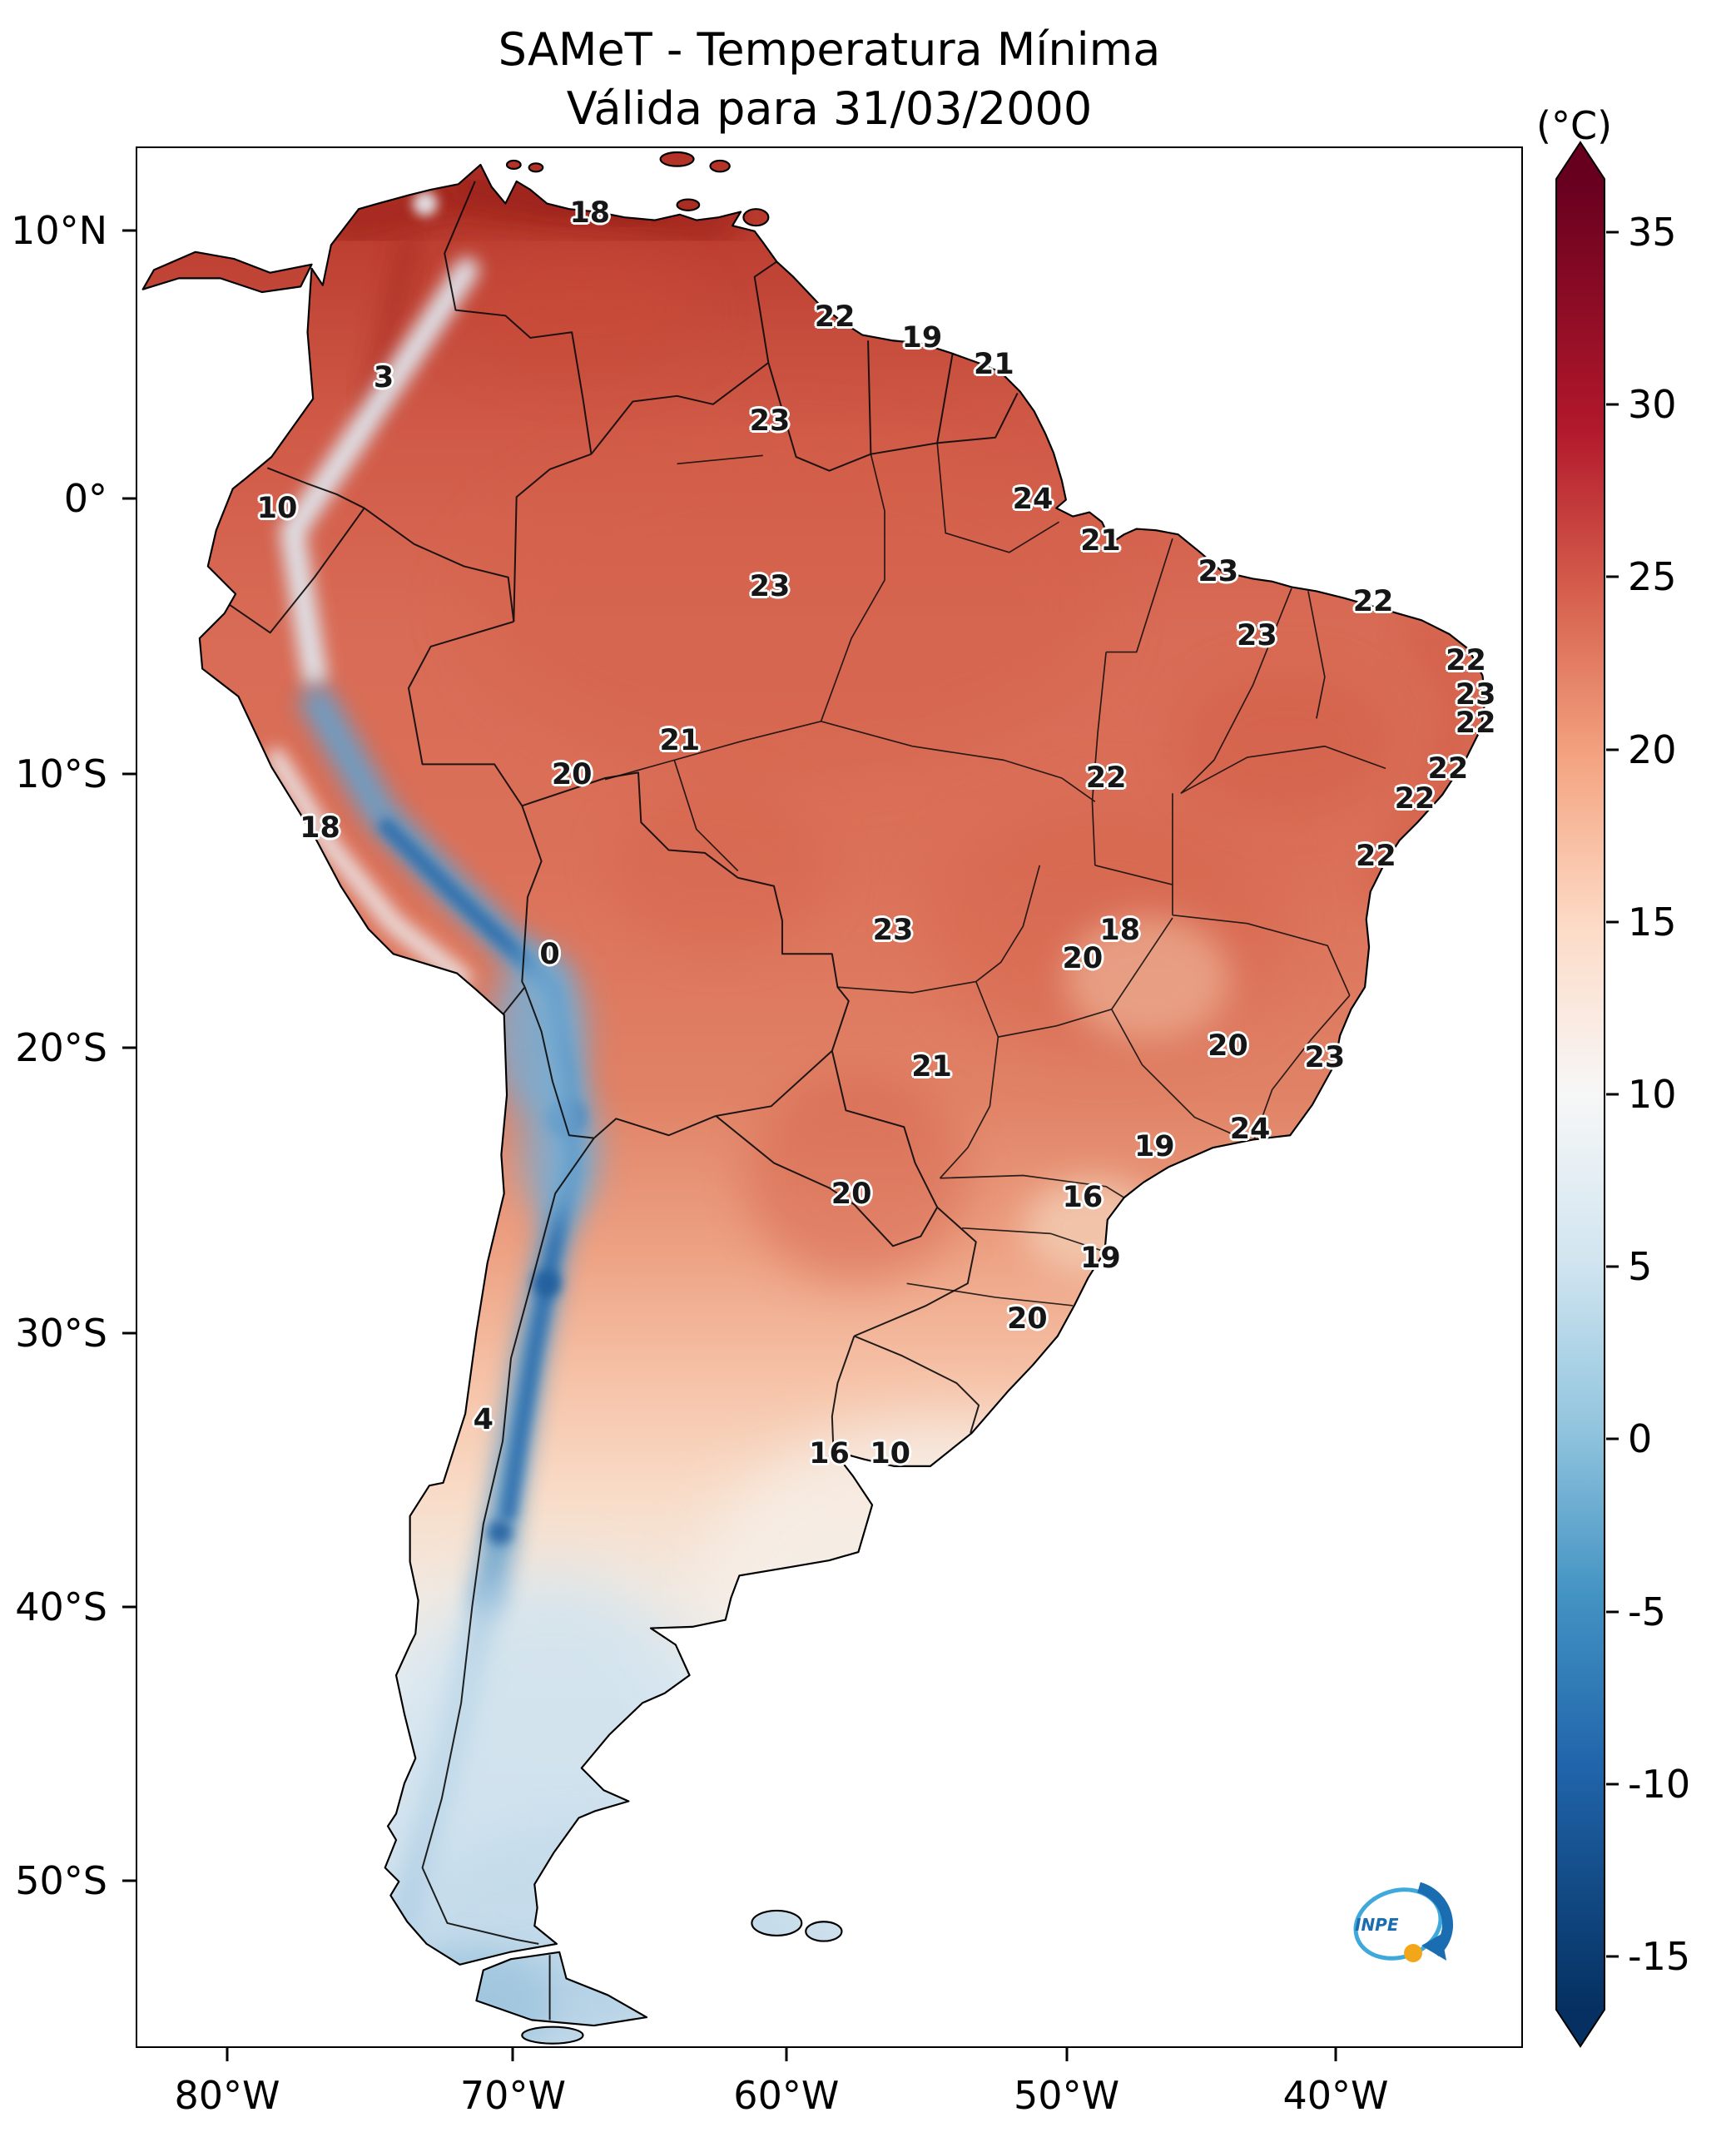 Image resolution: width=1736 pixels, height=2152 pixels. I want to click on colorbar, so click(1580, 1094).